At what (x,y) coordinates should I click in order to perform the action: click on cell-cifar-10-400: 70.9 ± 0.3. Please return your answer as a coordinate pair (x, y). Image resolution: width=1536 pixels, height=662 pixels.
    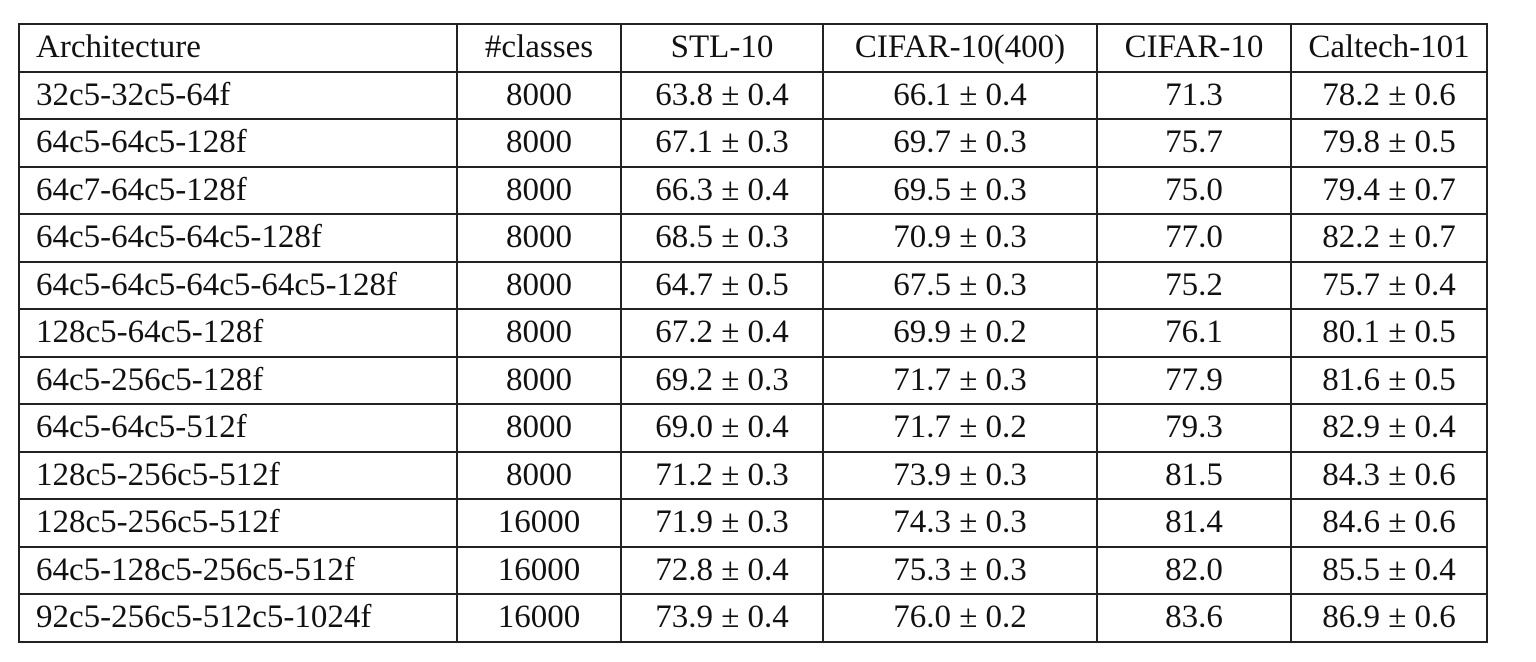
    Looking at the image, I should click on (960, 238).